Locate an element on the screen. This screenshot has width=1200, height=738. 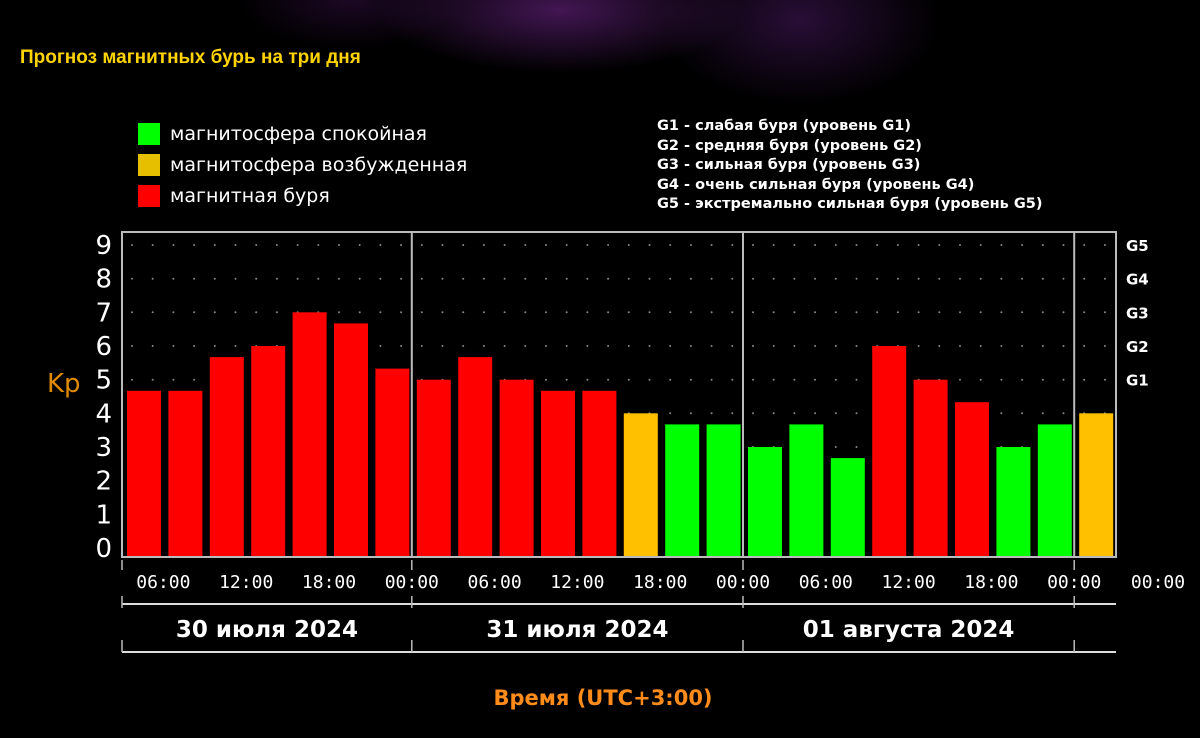
y-tick-label: 9 is located at coordinates (103, 246).